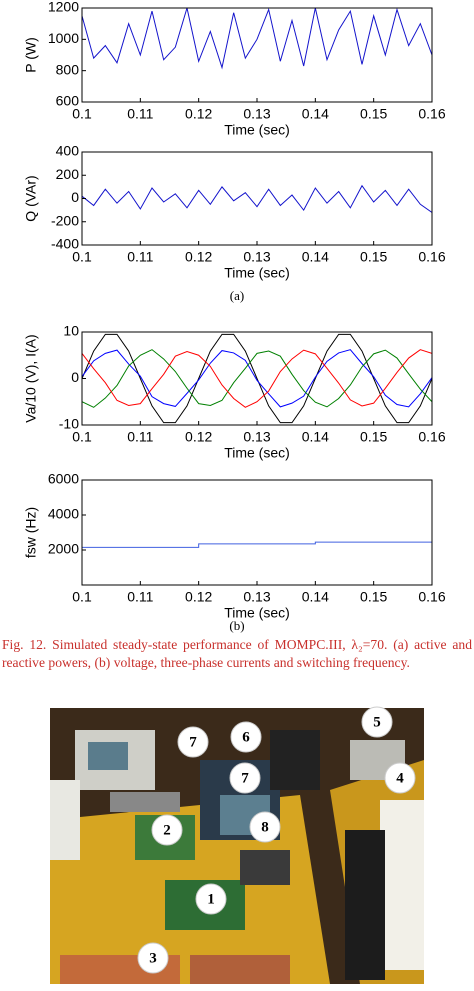  What do you see at coordinates (240, 969) in the screenshot?
I see `terminals` at bounding box center [240, 969].